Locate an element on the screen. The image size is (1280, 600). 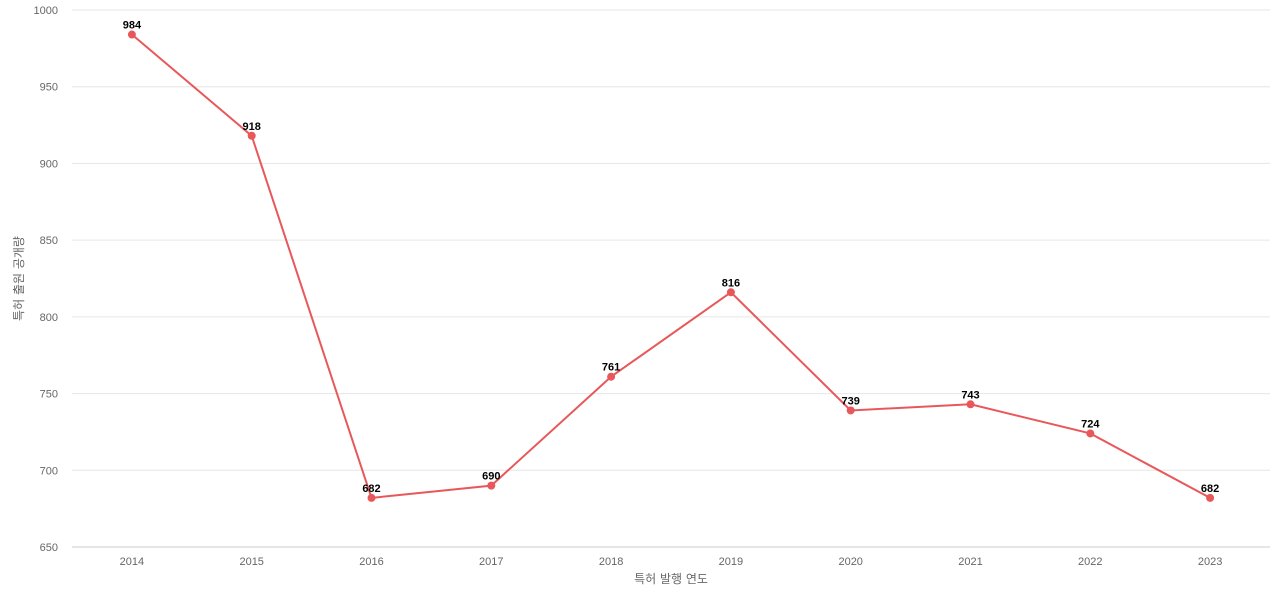
data-label: 984 is located at coordinates (132, 26).